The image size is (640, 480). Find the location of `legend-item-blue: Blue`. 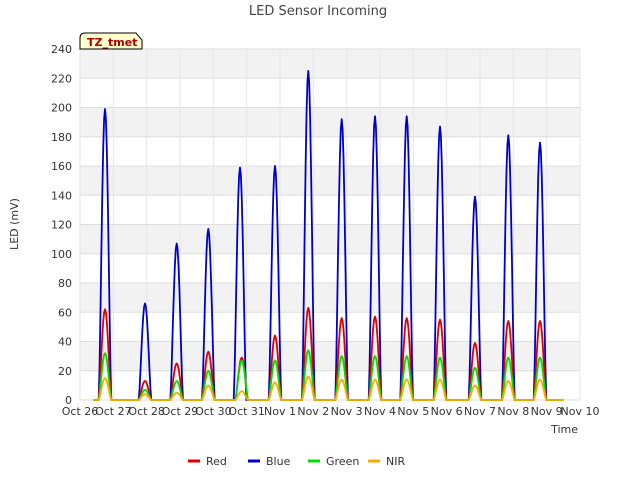

legend-item-blue: Blue is located at coordinates (269, 461).